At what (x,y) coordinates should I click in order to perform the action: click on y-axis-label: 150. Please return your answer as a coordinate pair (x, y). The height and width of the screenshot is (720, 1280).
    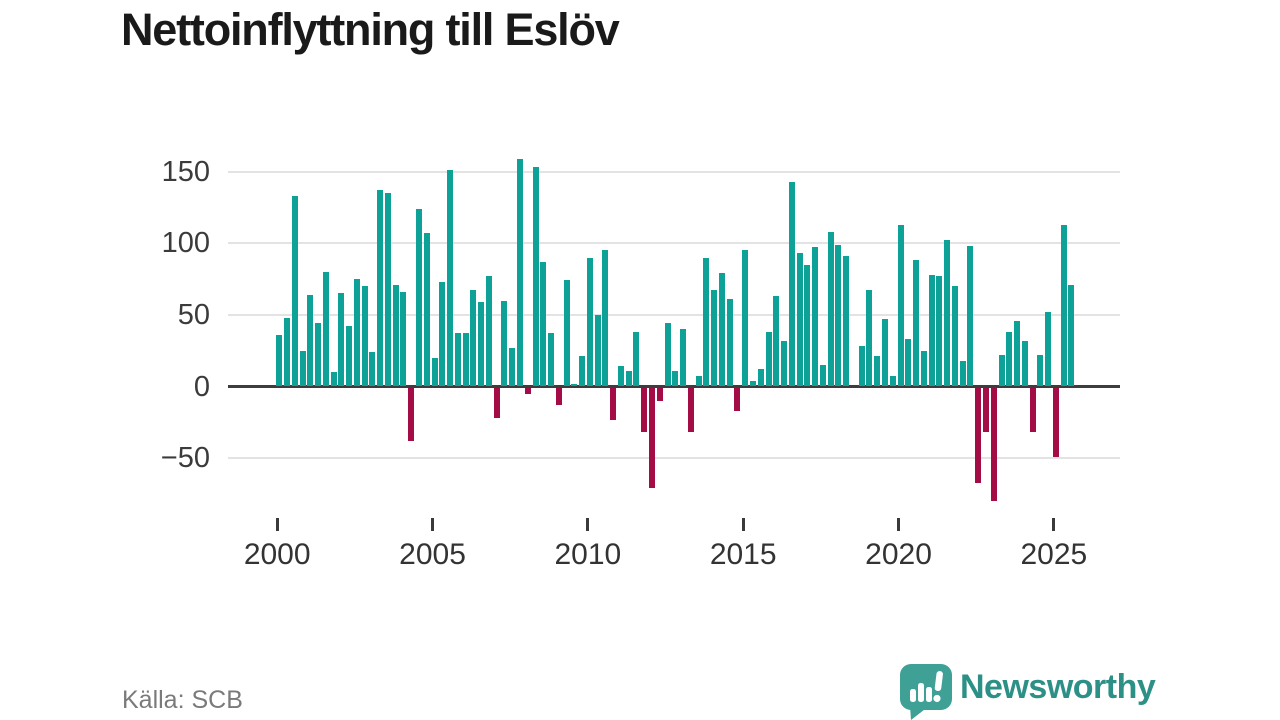
    Looking at the image, I should click on (185, 171).